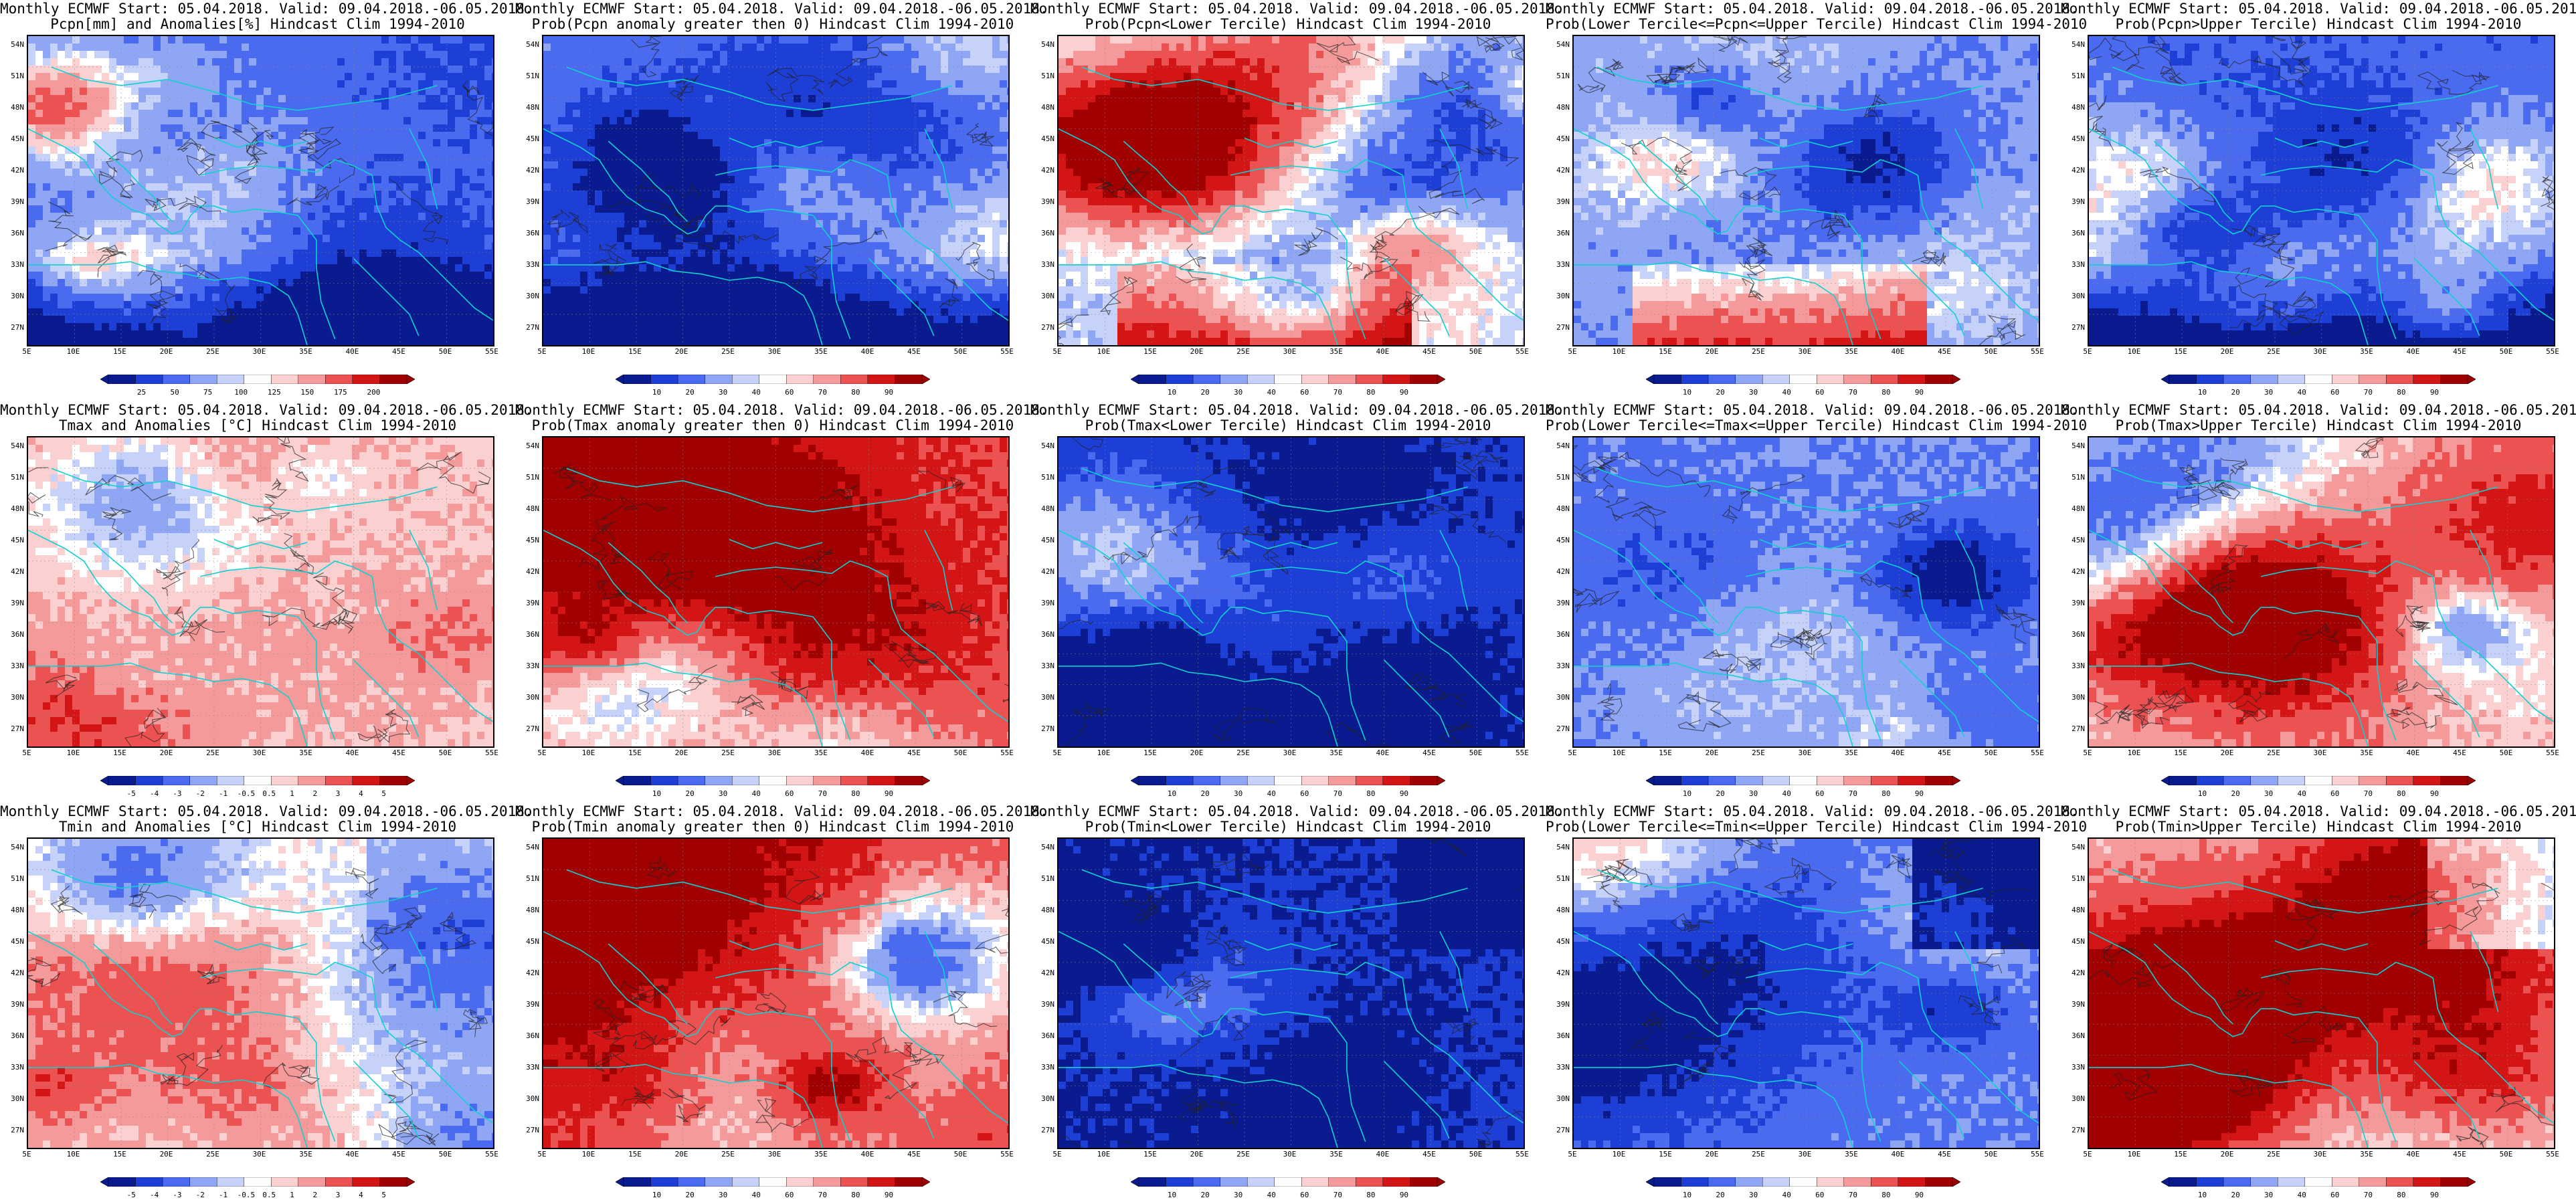 This screenshot has width=2576, height=1204. Describe the element at coordinates (2235, 1195) in the screenshot. I see `colorbar-label: 20` at that location.